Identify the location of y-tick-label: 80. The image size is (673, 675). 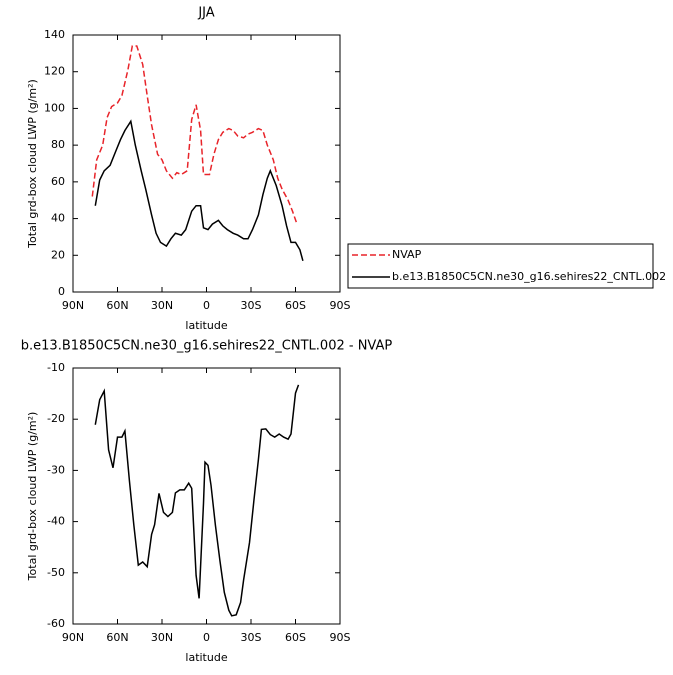
(58, 144).